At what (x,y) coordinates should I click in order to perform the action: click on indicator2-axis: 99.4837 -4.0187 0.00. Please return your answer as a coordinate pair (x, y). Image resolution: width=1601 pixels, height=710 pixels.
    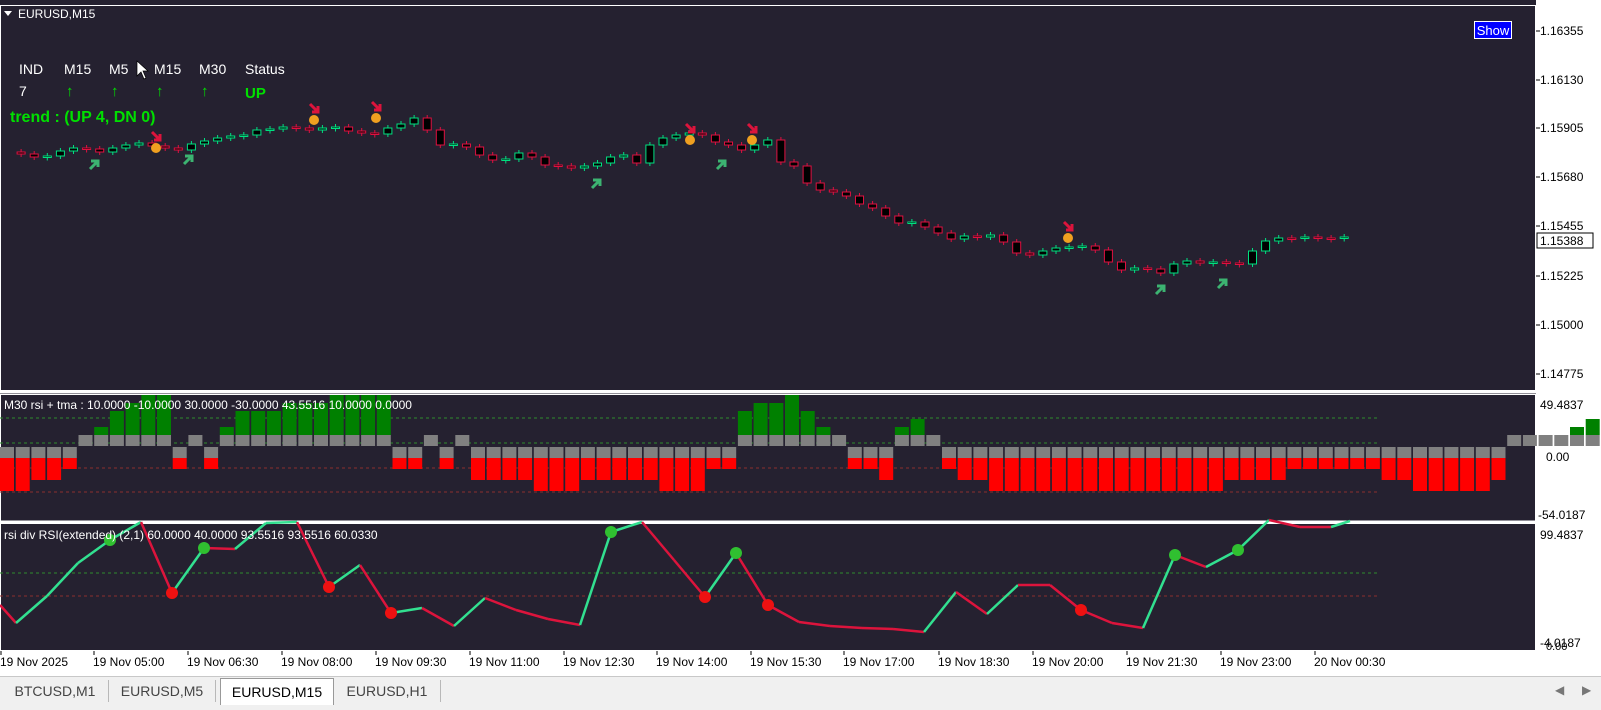
    Looking at the image, I should click on (1562, 590).